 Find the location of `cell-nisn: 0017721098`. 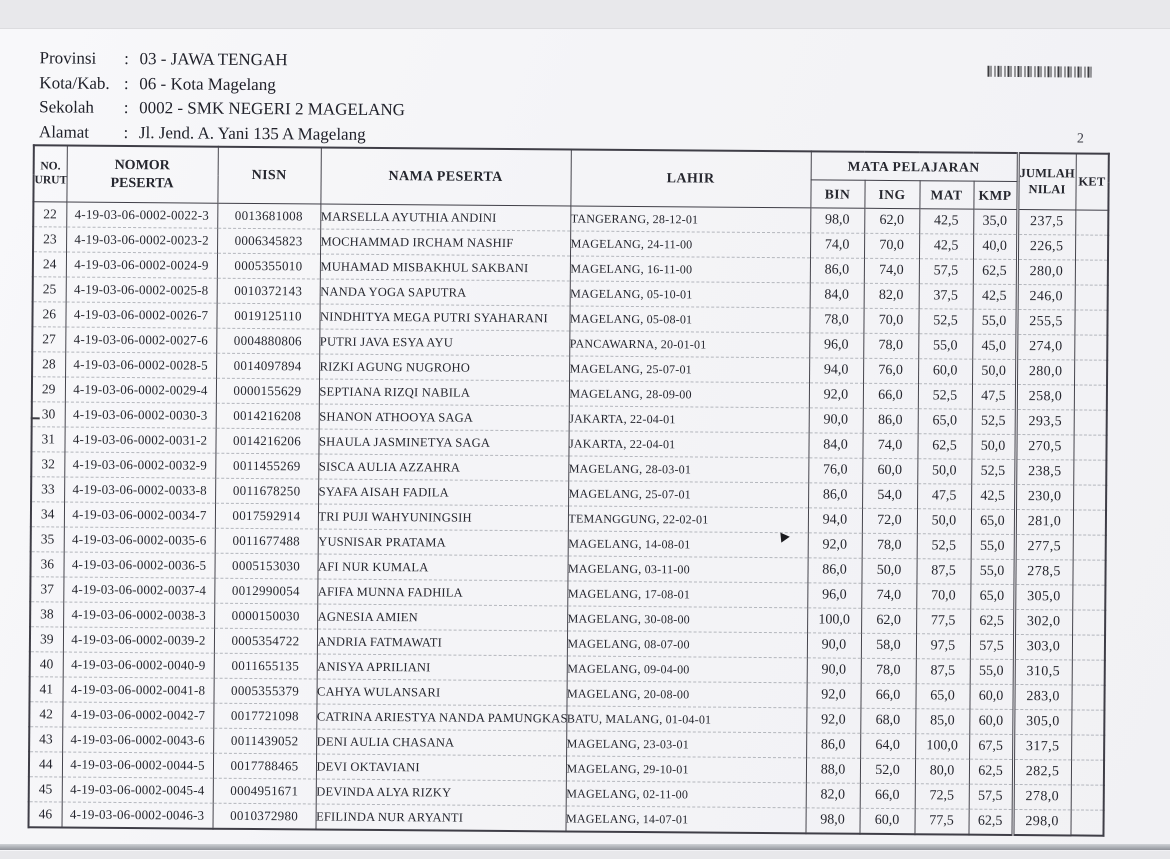

cell-nisn: 0017721098 is located at coordinates (265, 716).